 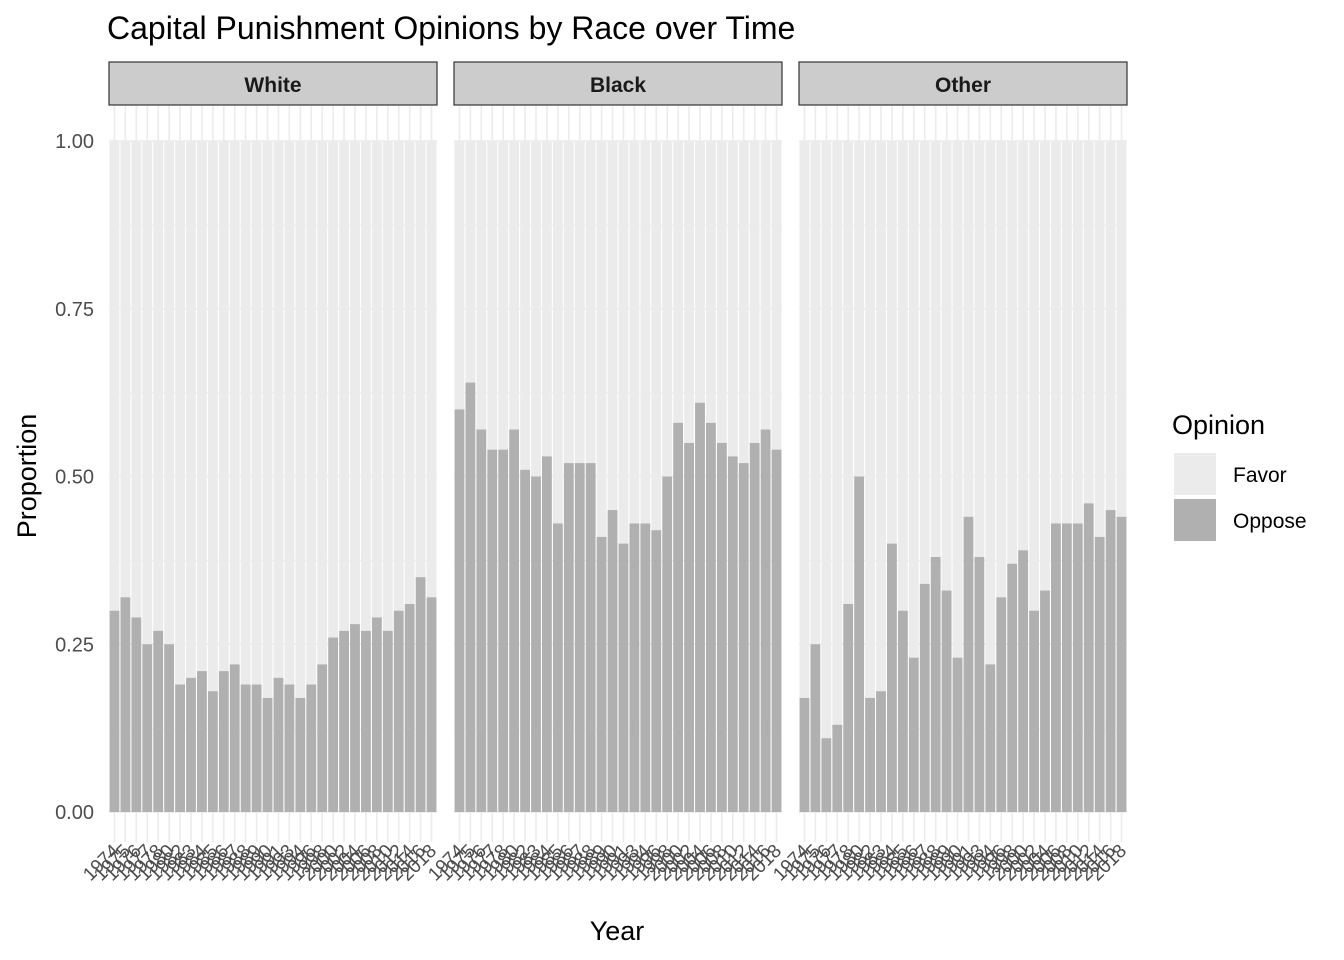 I want to click on y-axis: 0.00 0.25 0.50 0.75 1.00, so click(x=74, y=477).